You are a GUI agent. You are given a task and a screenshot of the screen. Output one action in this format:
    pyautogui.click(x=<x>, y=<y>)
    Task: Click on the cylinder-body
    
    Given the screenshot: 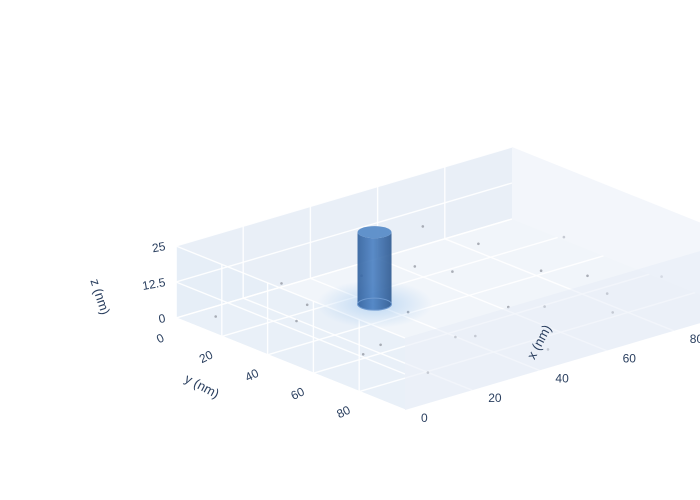 What is the action you would take?
    pyautogui.click(x=374, y=271)
    